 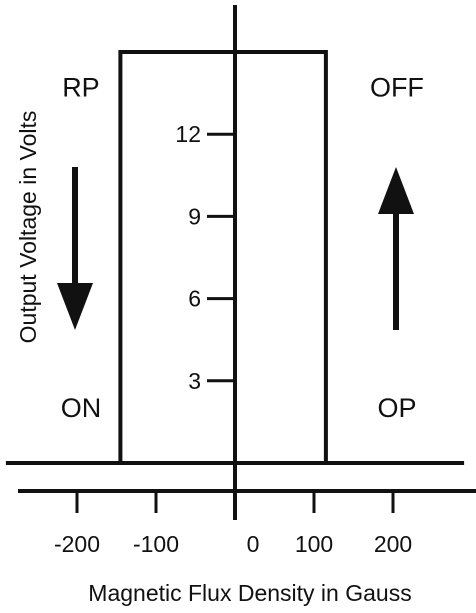 I want to click on x-tick-label-0: -200, so click(x=77, y=544).